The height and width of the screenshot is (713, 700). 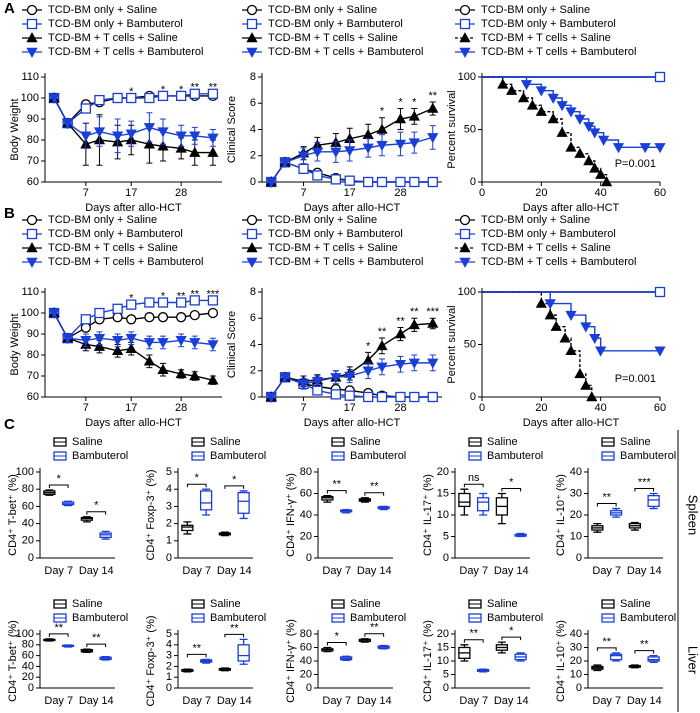 I want to click on panel-label: A, so click(x=9, y=8).